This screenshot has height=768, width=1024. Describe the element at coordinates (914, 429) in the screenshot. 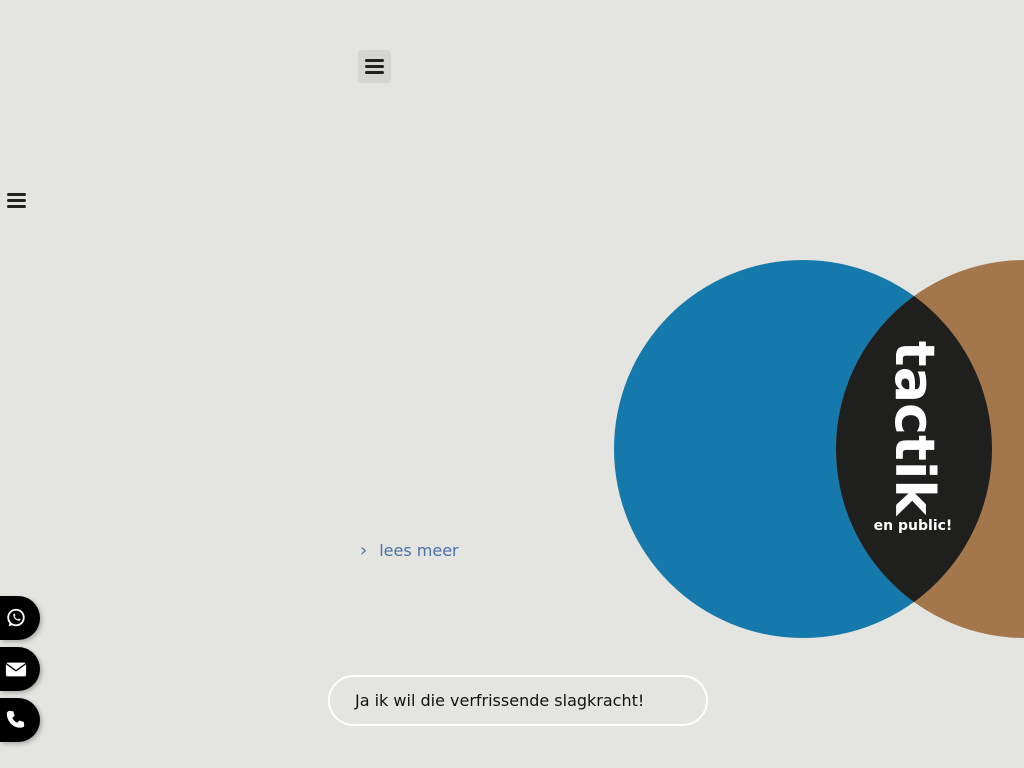

I see `logo-title: tactik` at that location.